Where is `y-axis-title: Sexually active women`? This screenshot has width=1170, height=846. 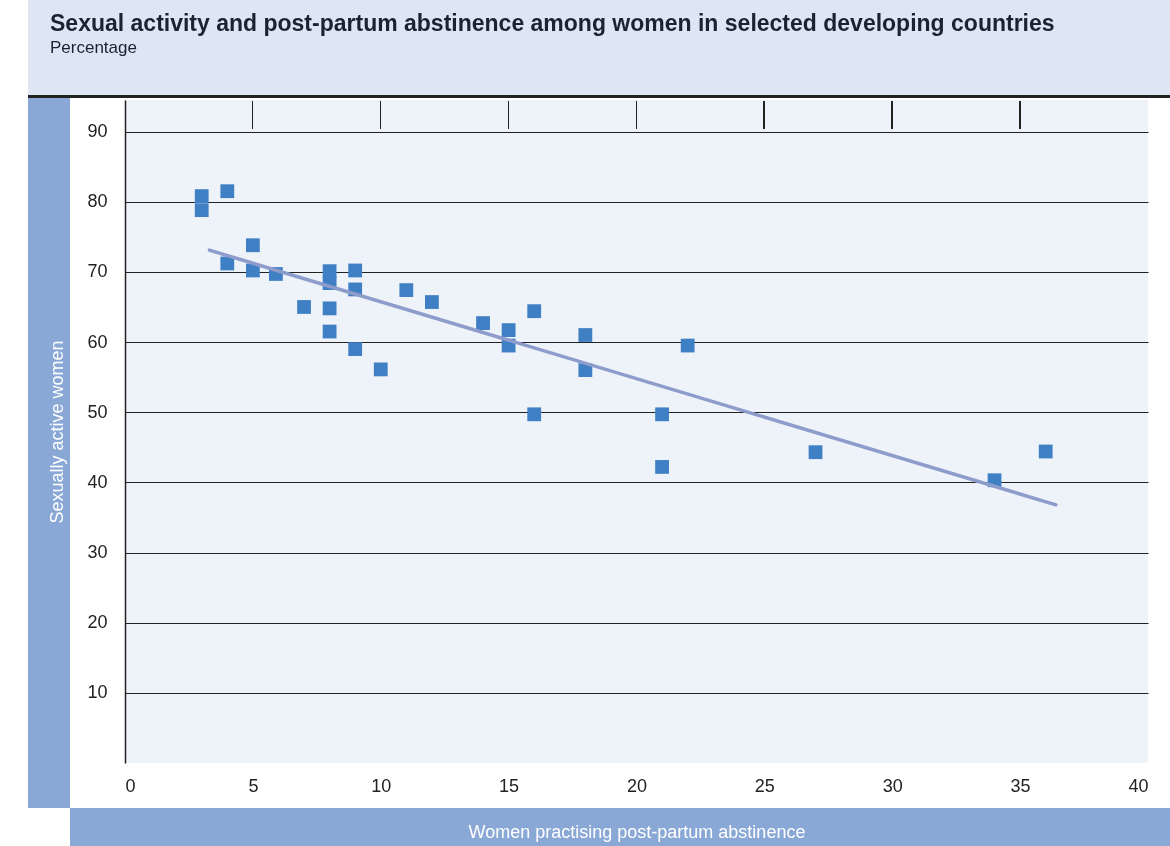
y-axis-title: Sexually active women is located at coordinates (57, 432).